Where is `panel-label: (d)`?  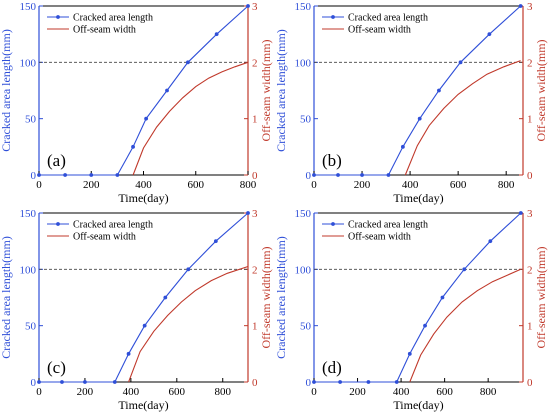 panel-label: (d) is located at coordinates (332, 367).